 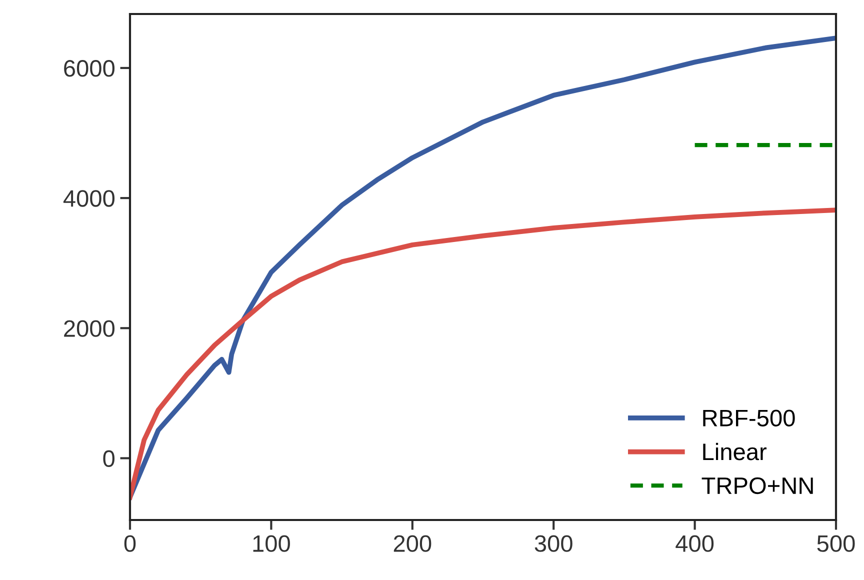 I want to click on x-tick-label: 500, so click(x=836, y=543).